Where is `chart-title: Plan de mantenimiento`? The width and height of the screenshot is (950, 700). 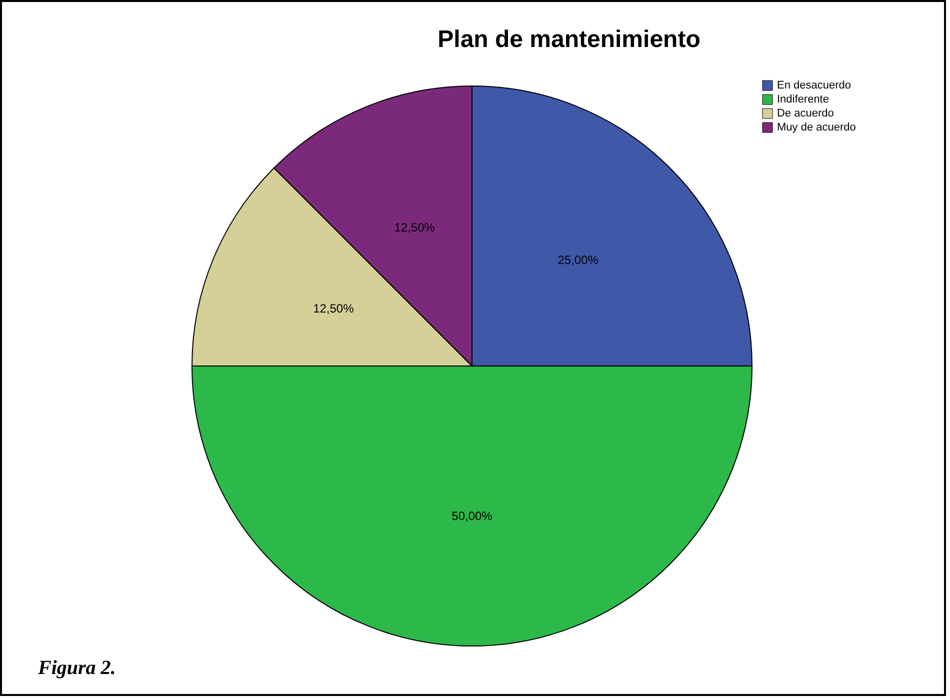
chart-title: Plan de mantenimiento is located at coordinates (569, 39).